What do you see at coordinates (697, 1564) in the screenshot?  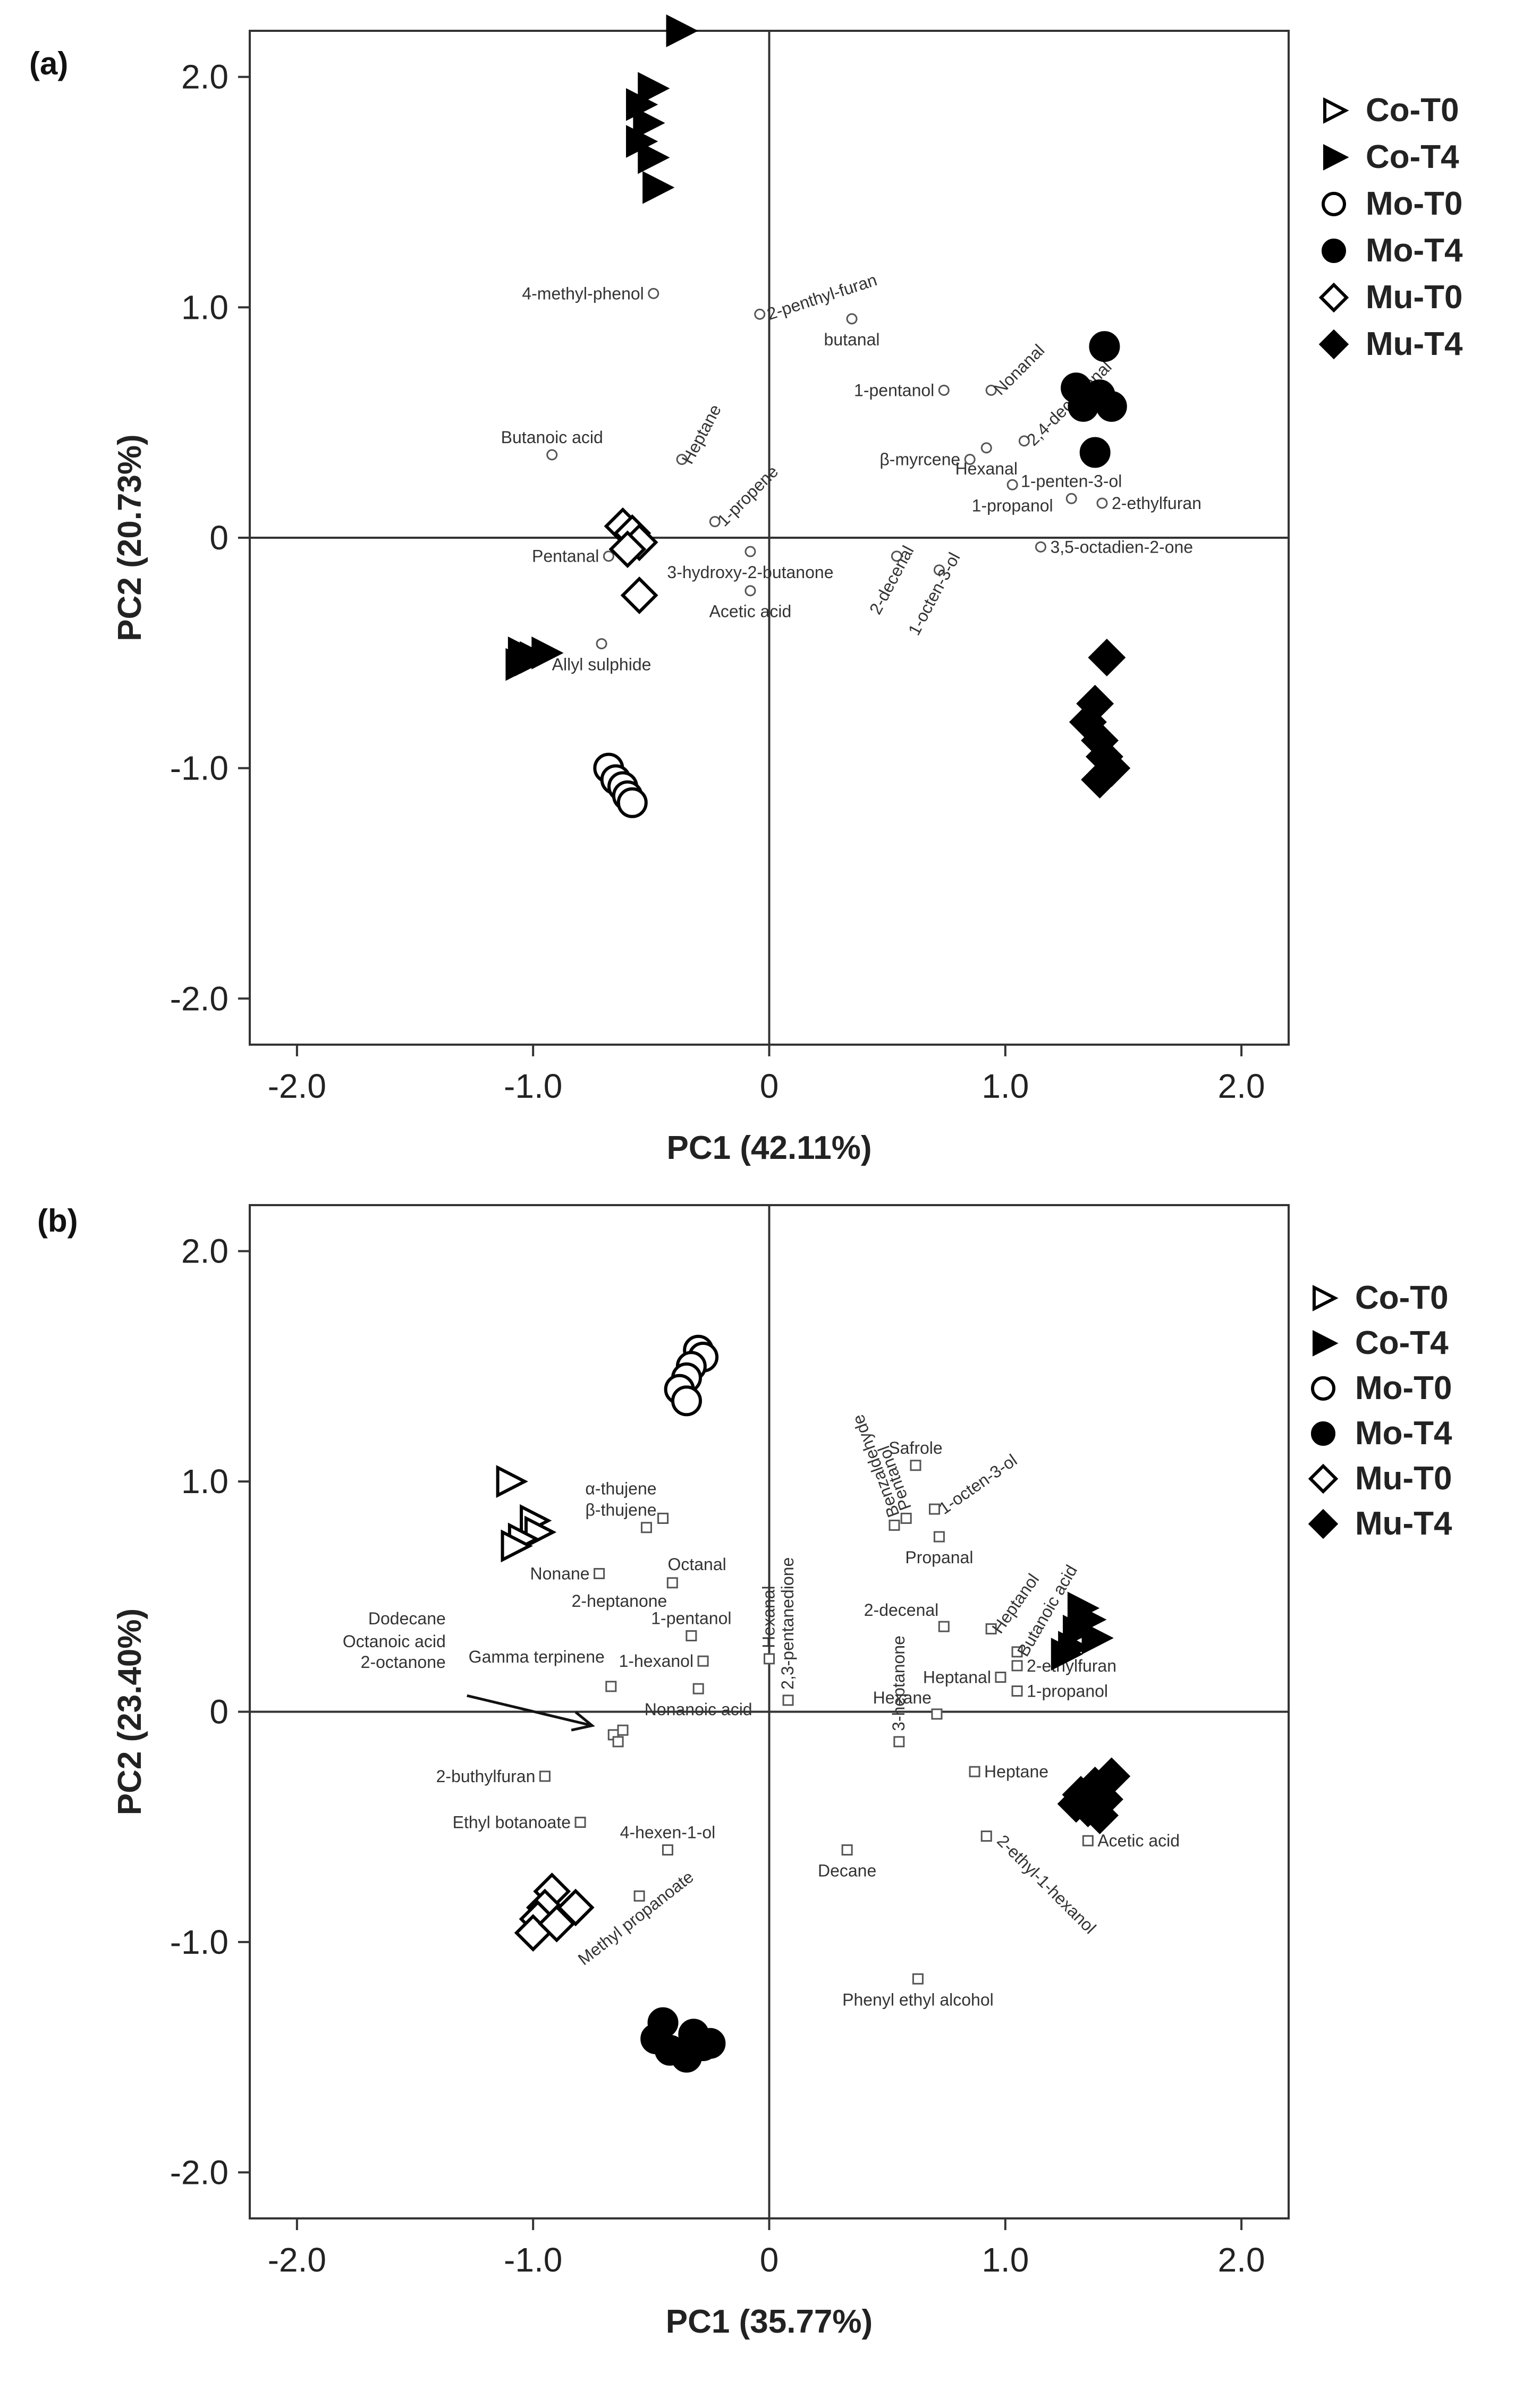 I see `variable-label: Octanal` at bounding box center [697, 1564].